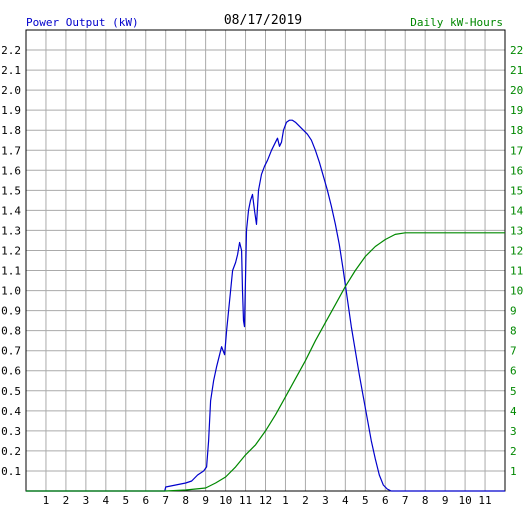  I want to click on y-left-tick-label: 0.1, so click(11, 471).